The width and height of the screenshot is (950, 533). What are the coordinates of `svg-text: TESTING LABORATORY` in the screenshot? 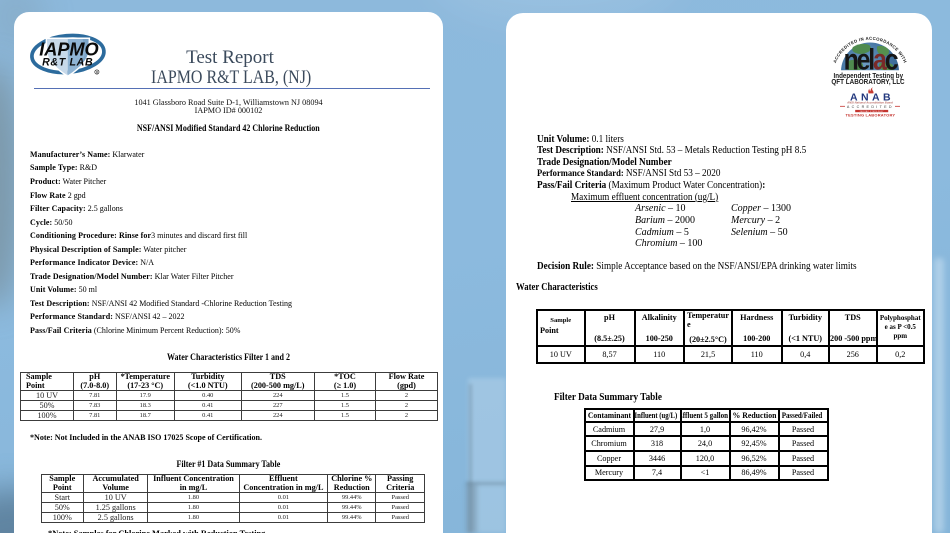 It's located at (871, 114).